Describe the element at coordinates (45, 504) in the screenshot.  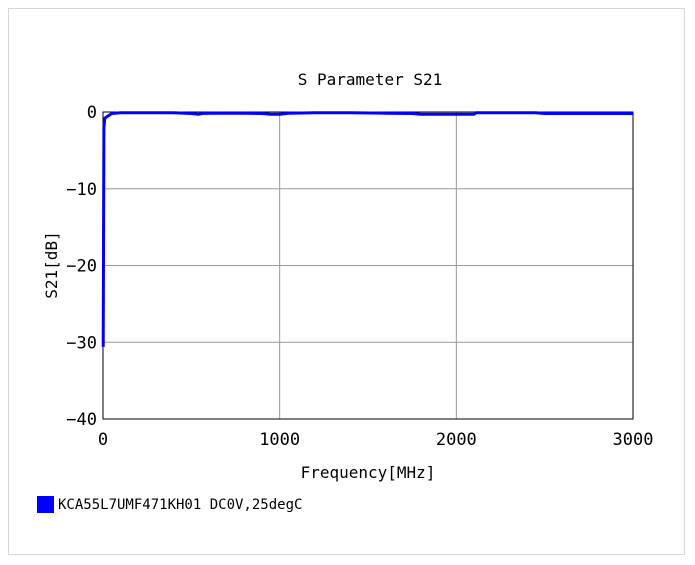
I see `legend-swatch` at that location.